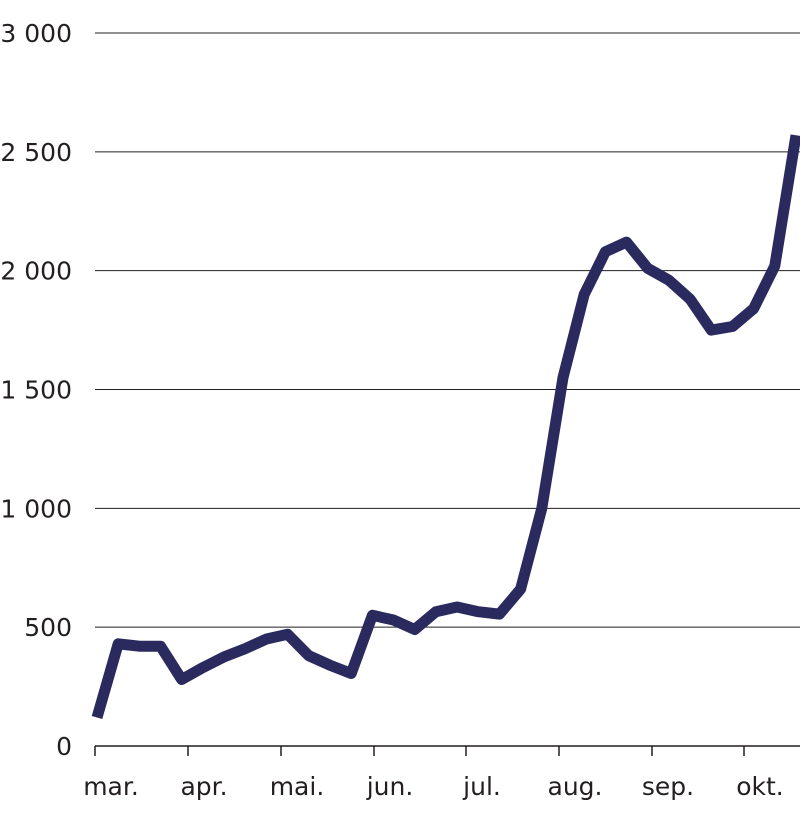  What do you see at coordinates (668, 786) in the screenshot?
I see `x-tick-label: sep.` at bounding box center [668, 786].